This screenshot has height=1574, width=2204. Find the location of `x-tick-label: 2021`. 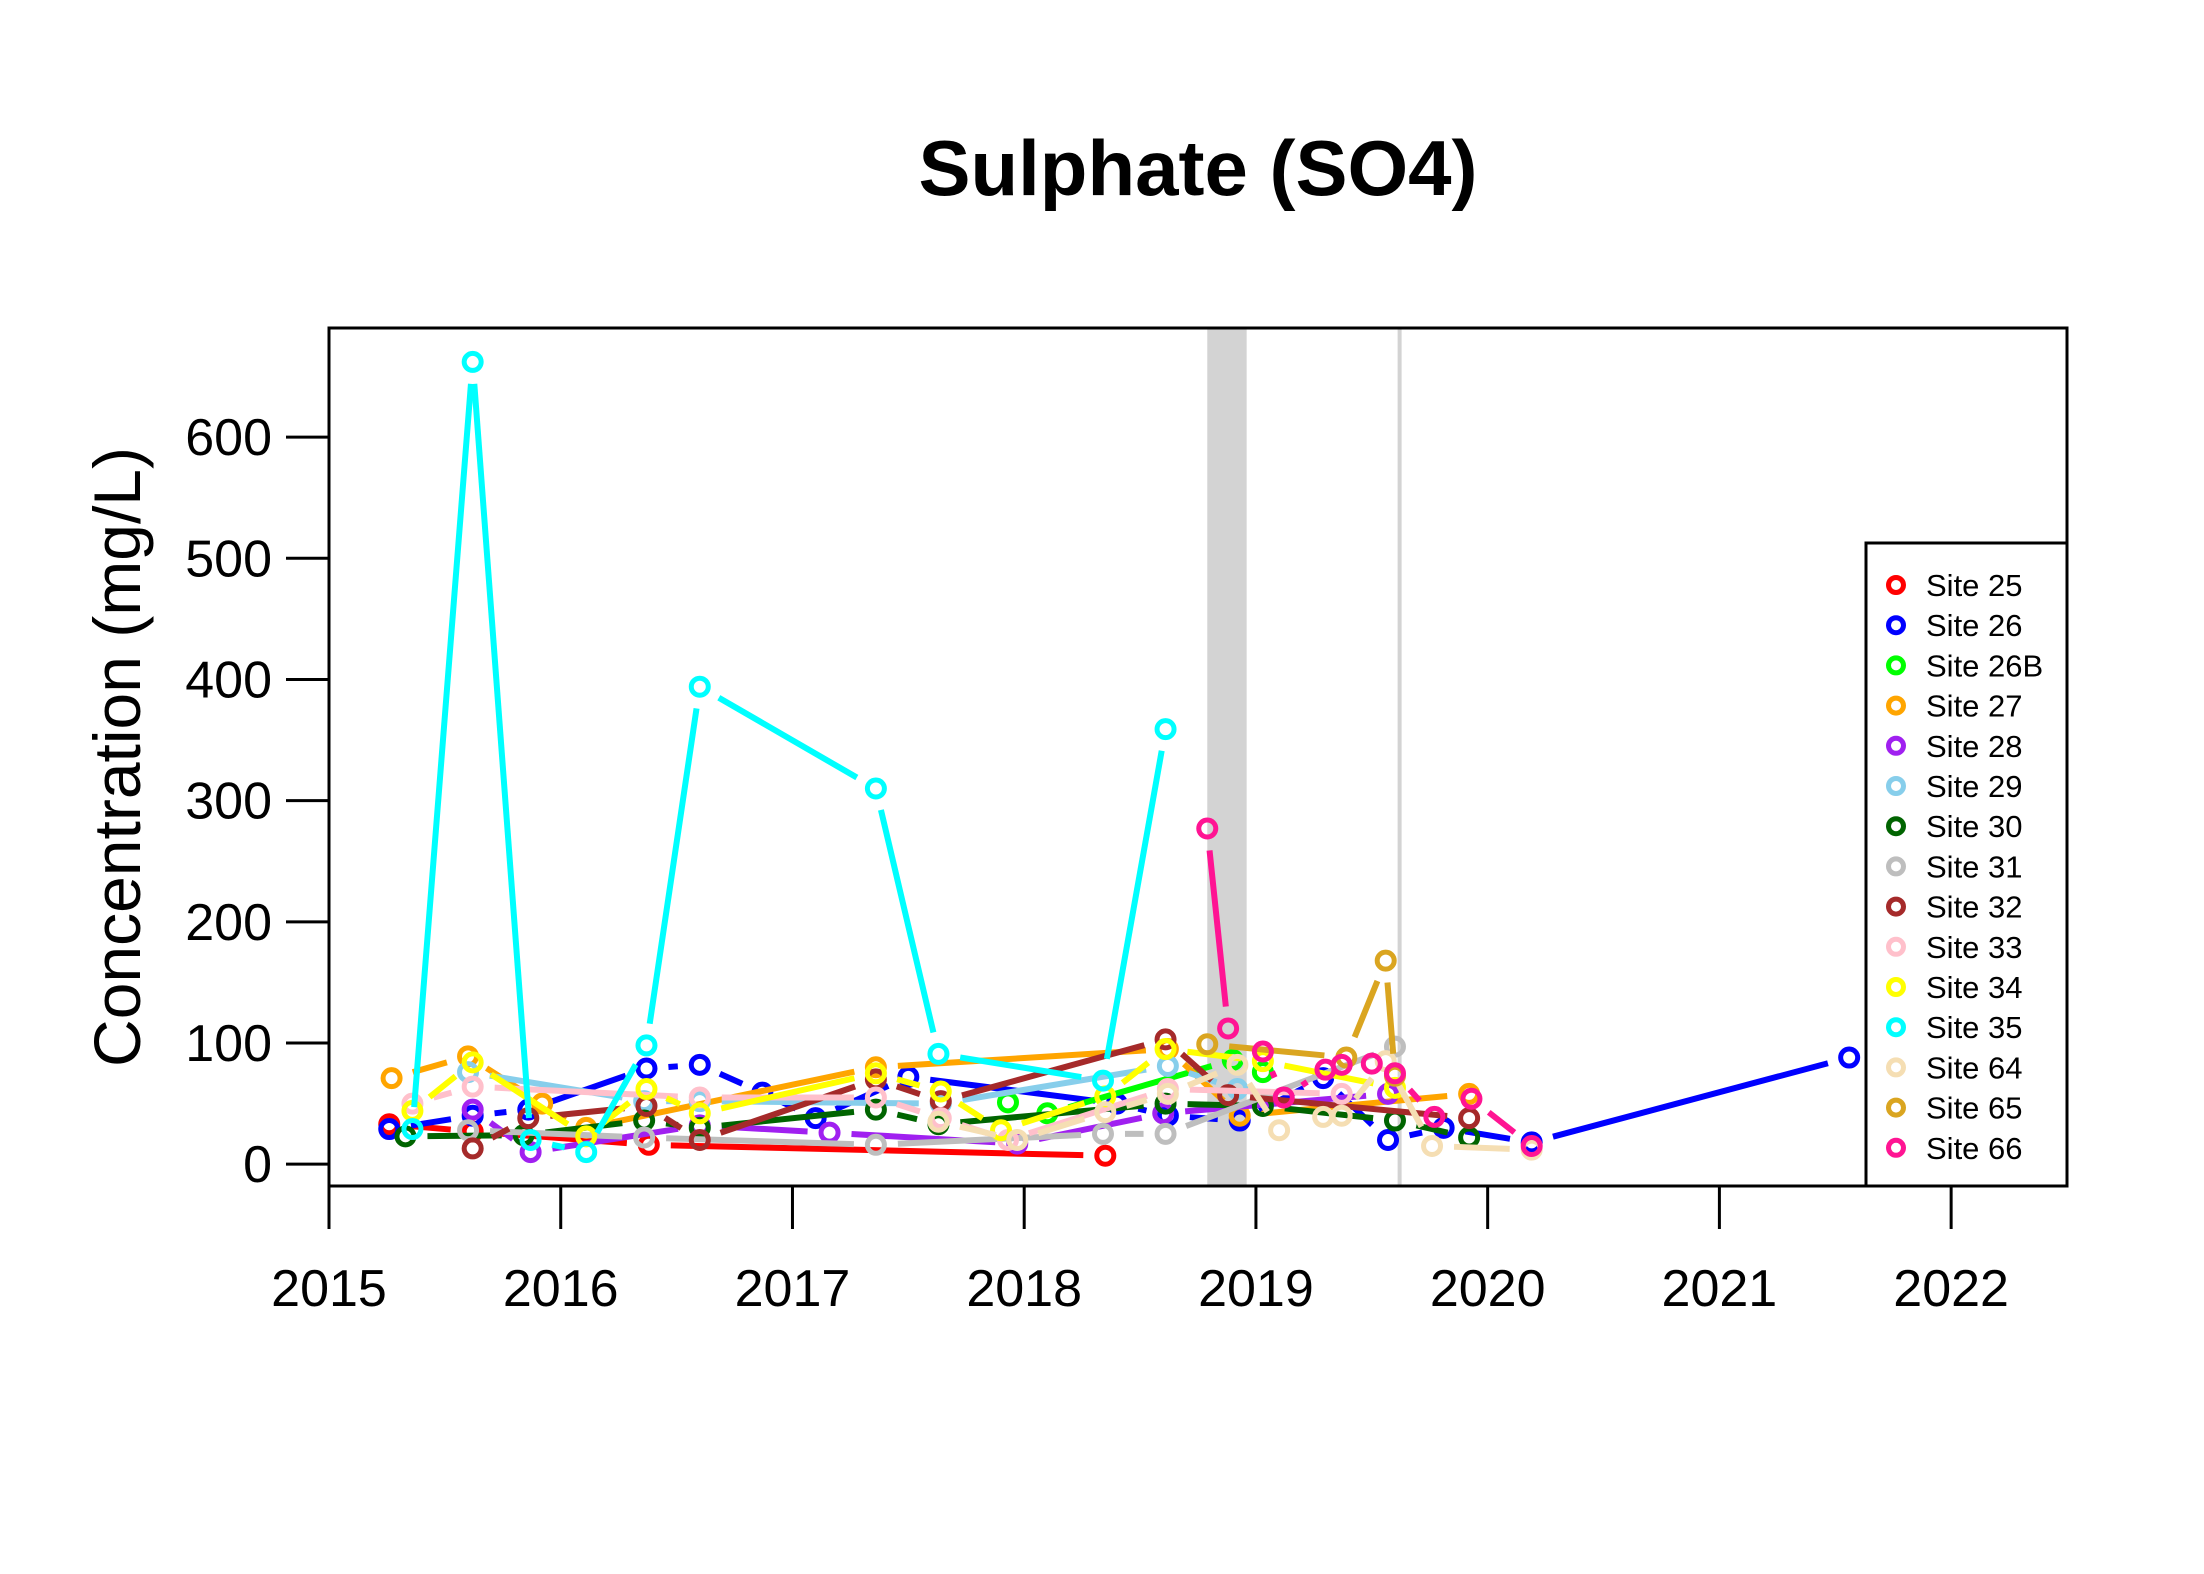

x-tick-label: 2021 is located at coordinates (1720, 1289).